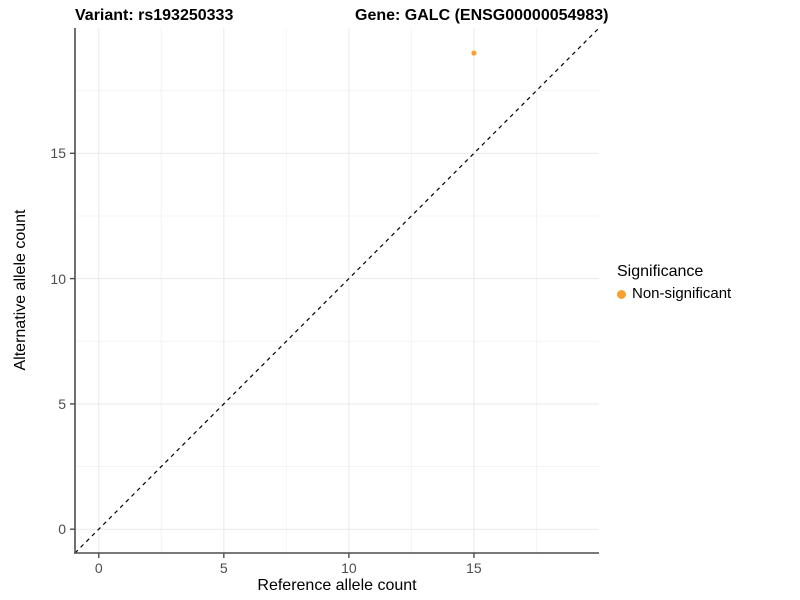  I want to click on x-tick-label: 5, so click(223, 568).